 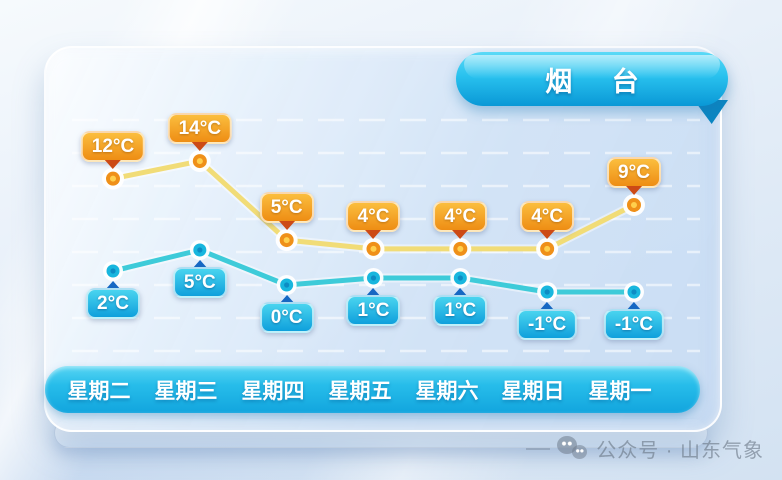 What do you see at coordinates (273, 391) in the screenshot?
I see `weekday-label-3: 星期四` at bounding box center [273, 391].